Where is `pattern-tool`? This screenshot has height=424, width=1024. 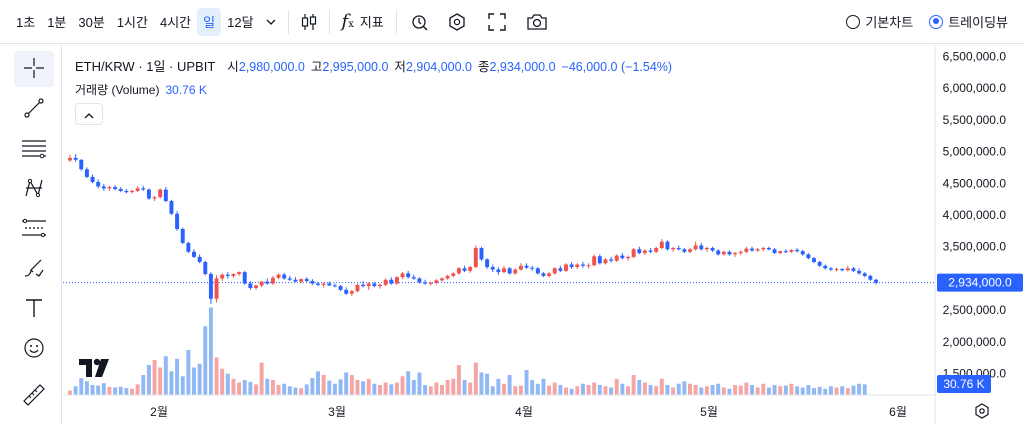
pattern-tool is located at coordinates (34, 189).